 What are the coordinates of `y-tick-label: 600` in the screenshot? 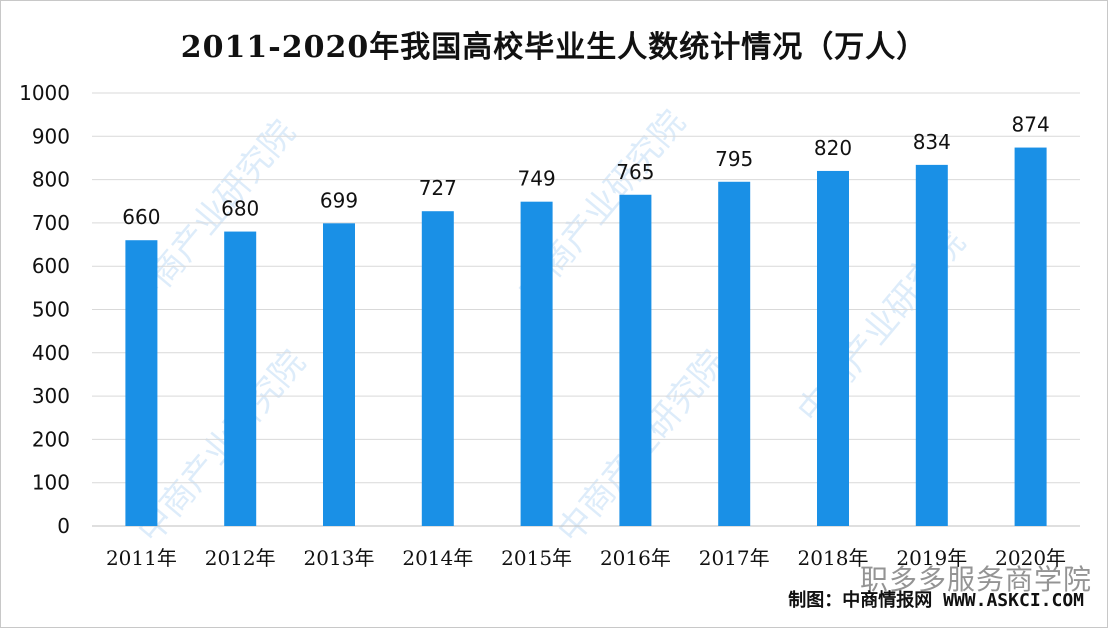 It's located at (51, 266).